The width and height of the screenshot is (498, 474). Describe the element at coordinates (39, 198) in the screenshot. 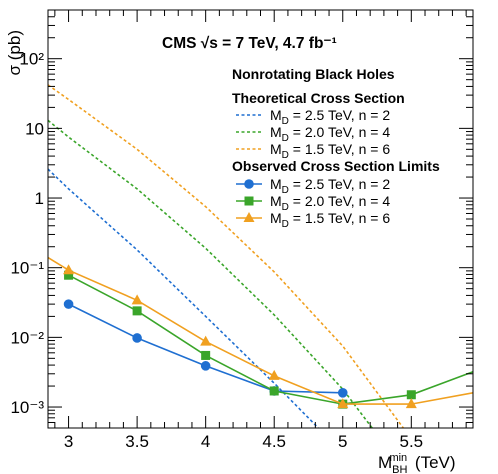

I see `y-tick-label: 1` at that location.